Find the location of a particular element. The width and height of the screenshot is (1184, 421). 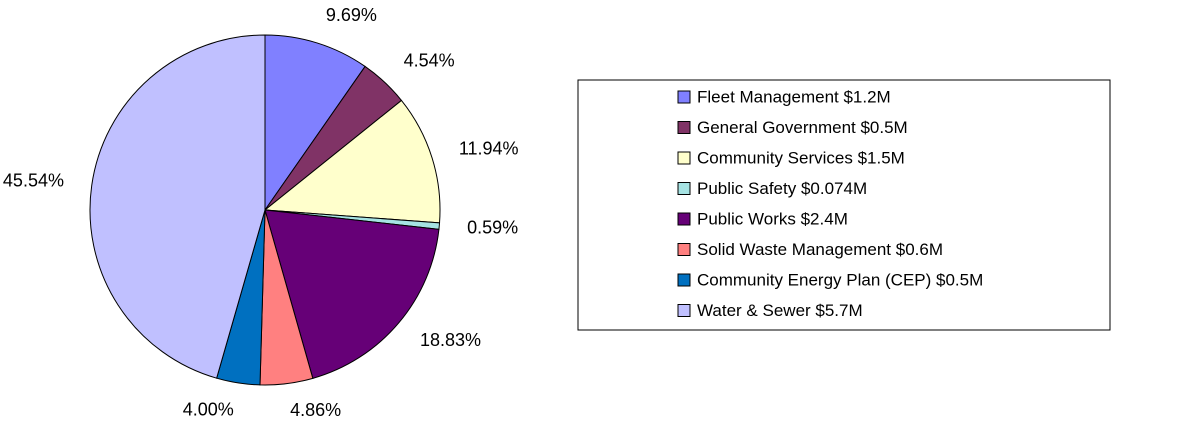

legend-label: Fleet Management $1.2M is located at coordinates (794, 96).